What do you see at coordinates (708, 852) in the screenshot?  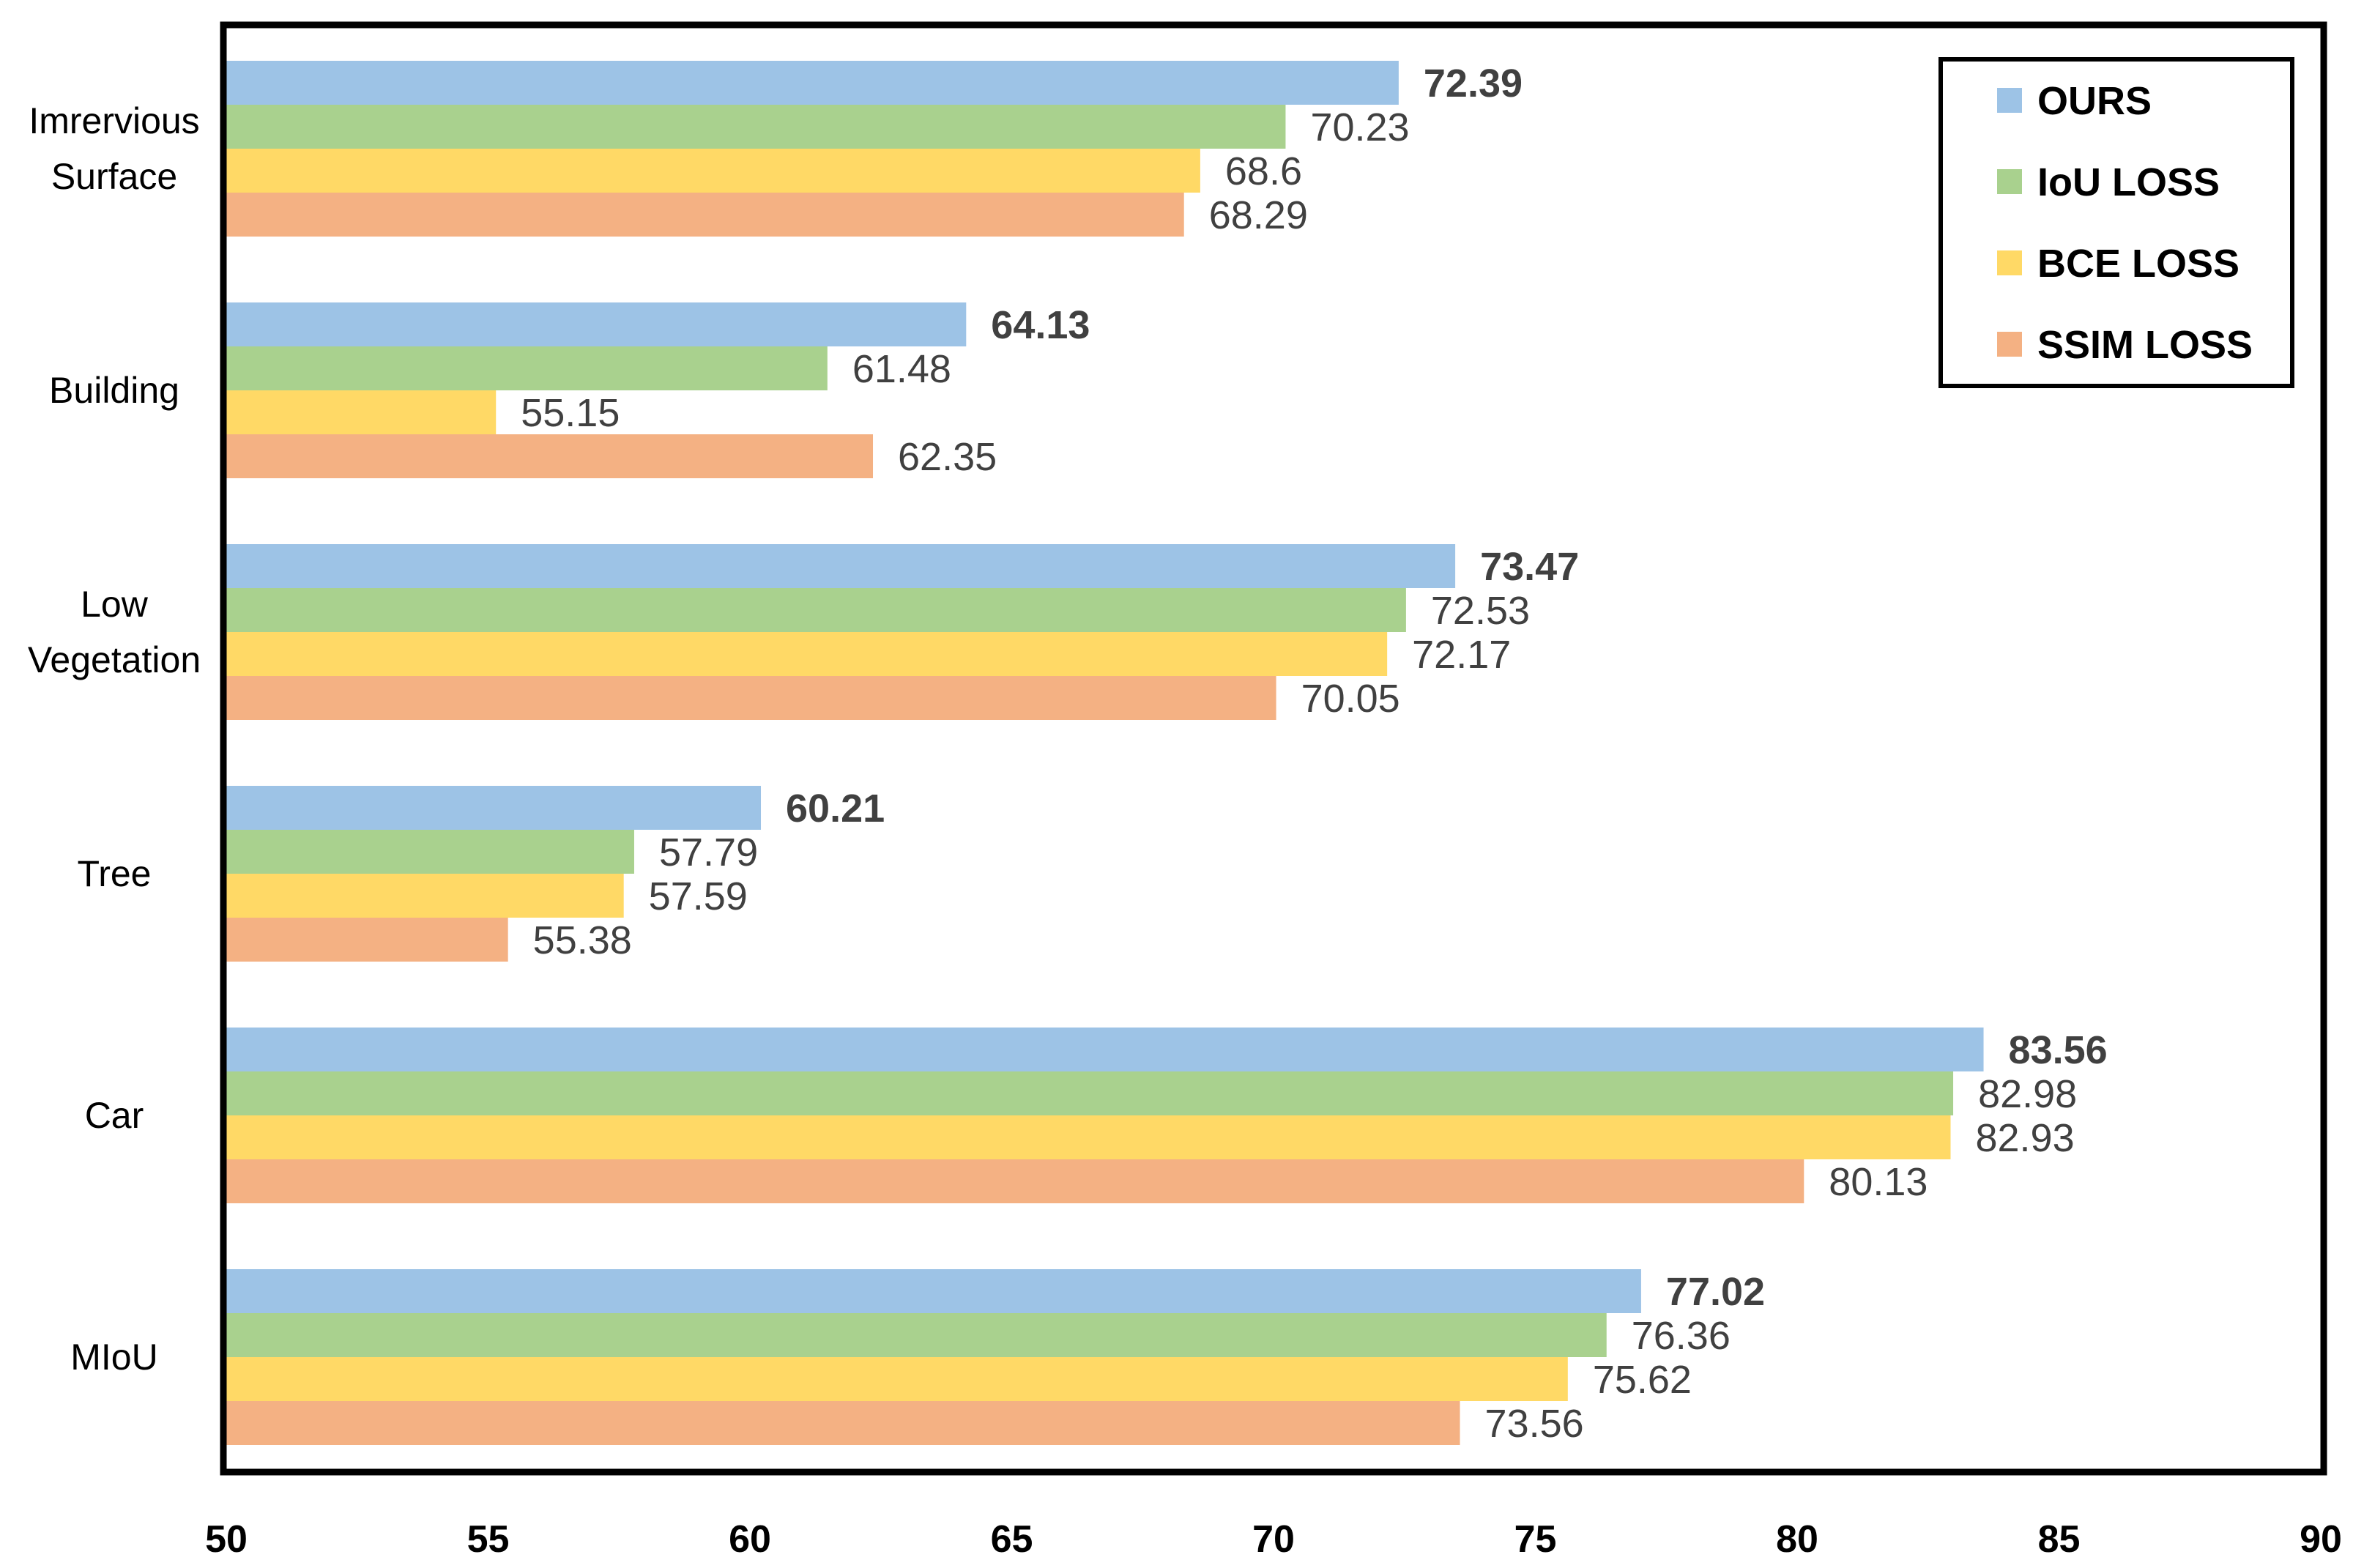 I see `value-label: 57.79` at bounding box center [708, 852].